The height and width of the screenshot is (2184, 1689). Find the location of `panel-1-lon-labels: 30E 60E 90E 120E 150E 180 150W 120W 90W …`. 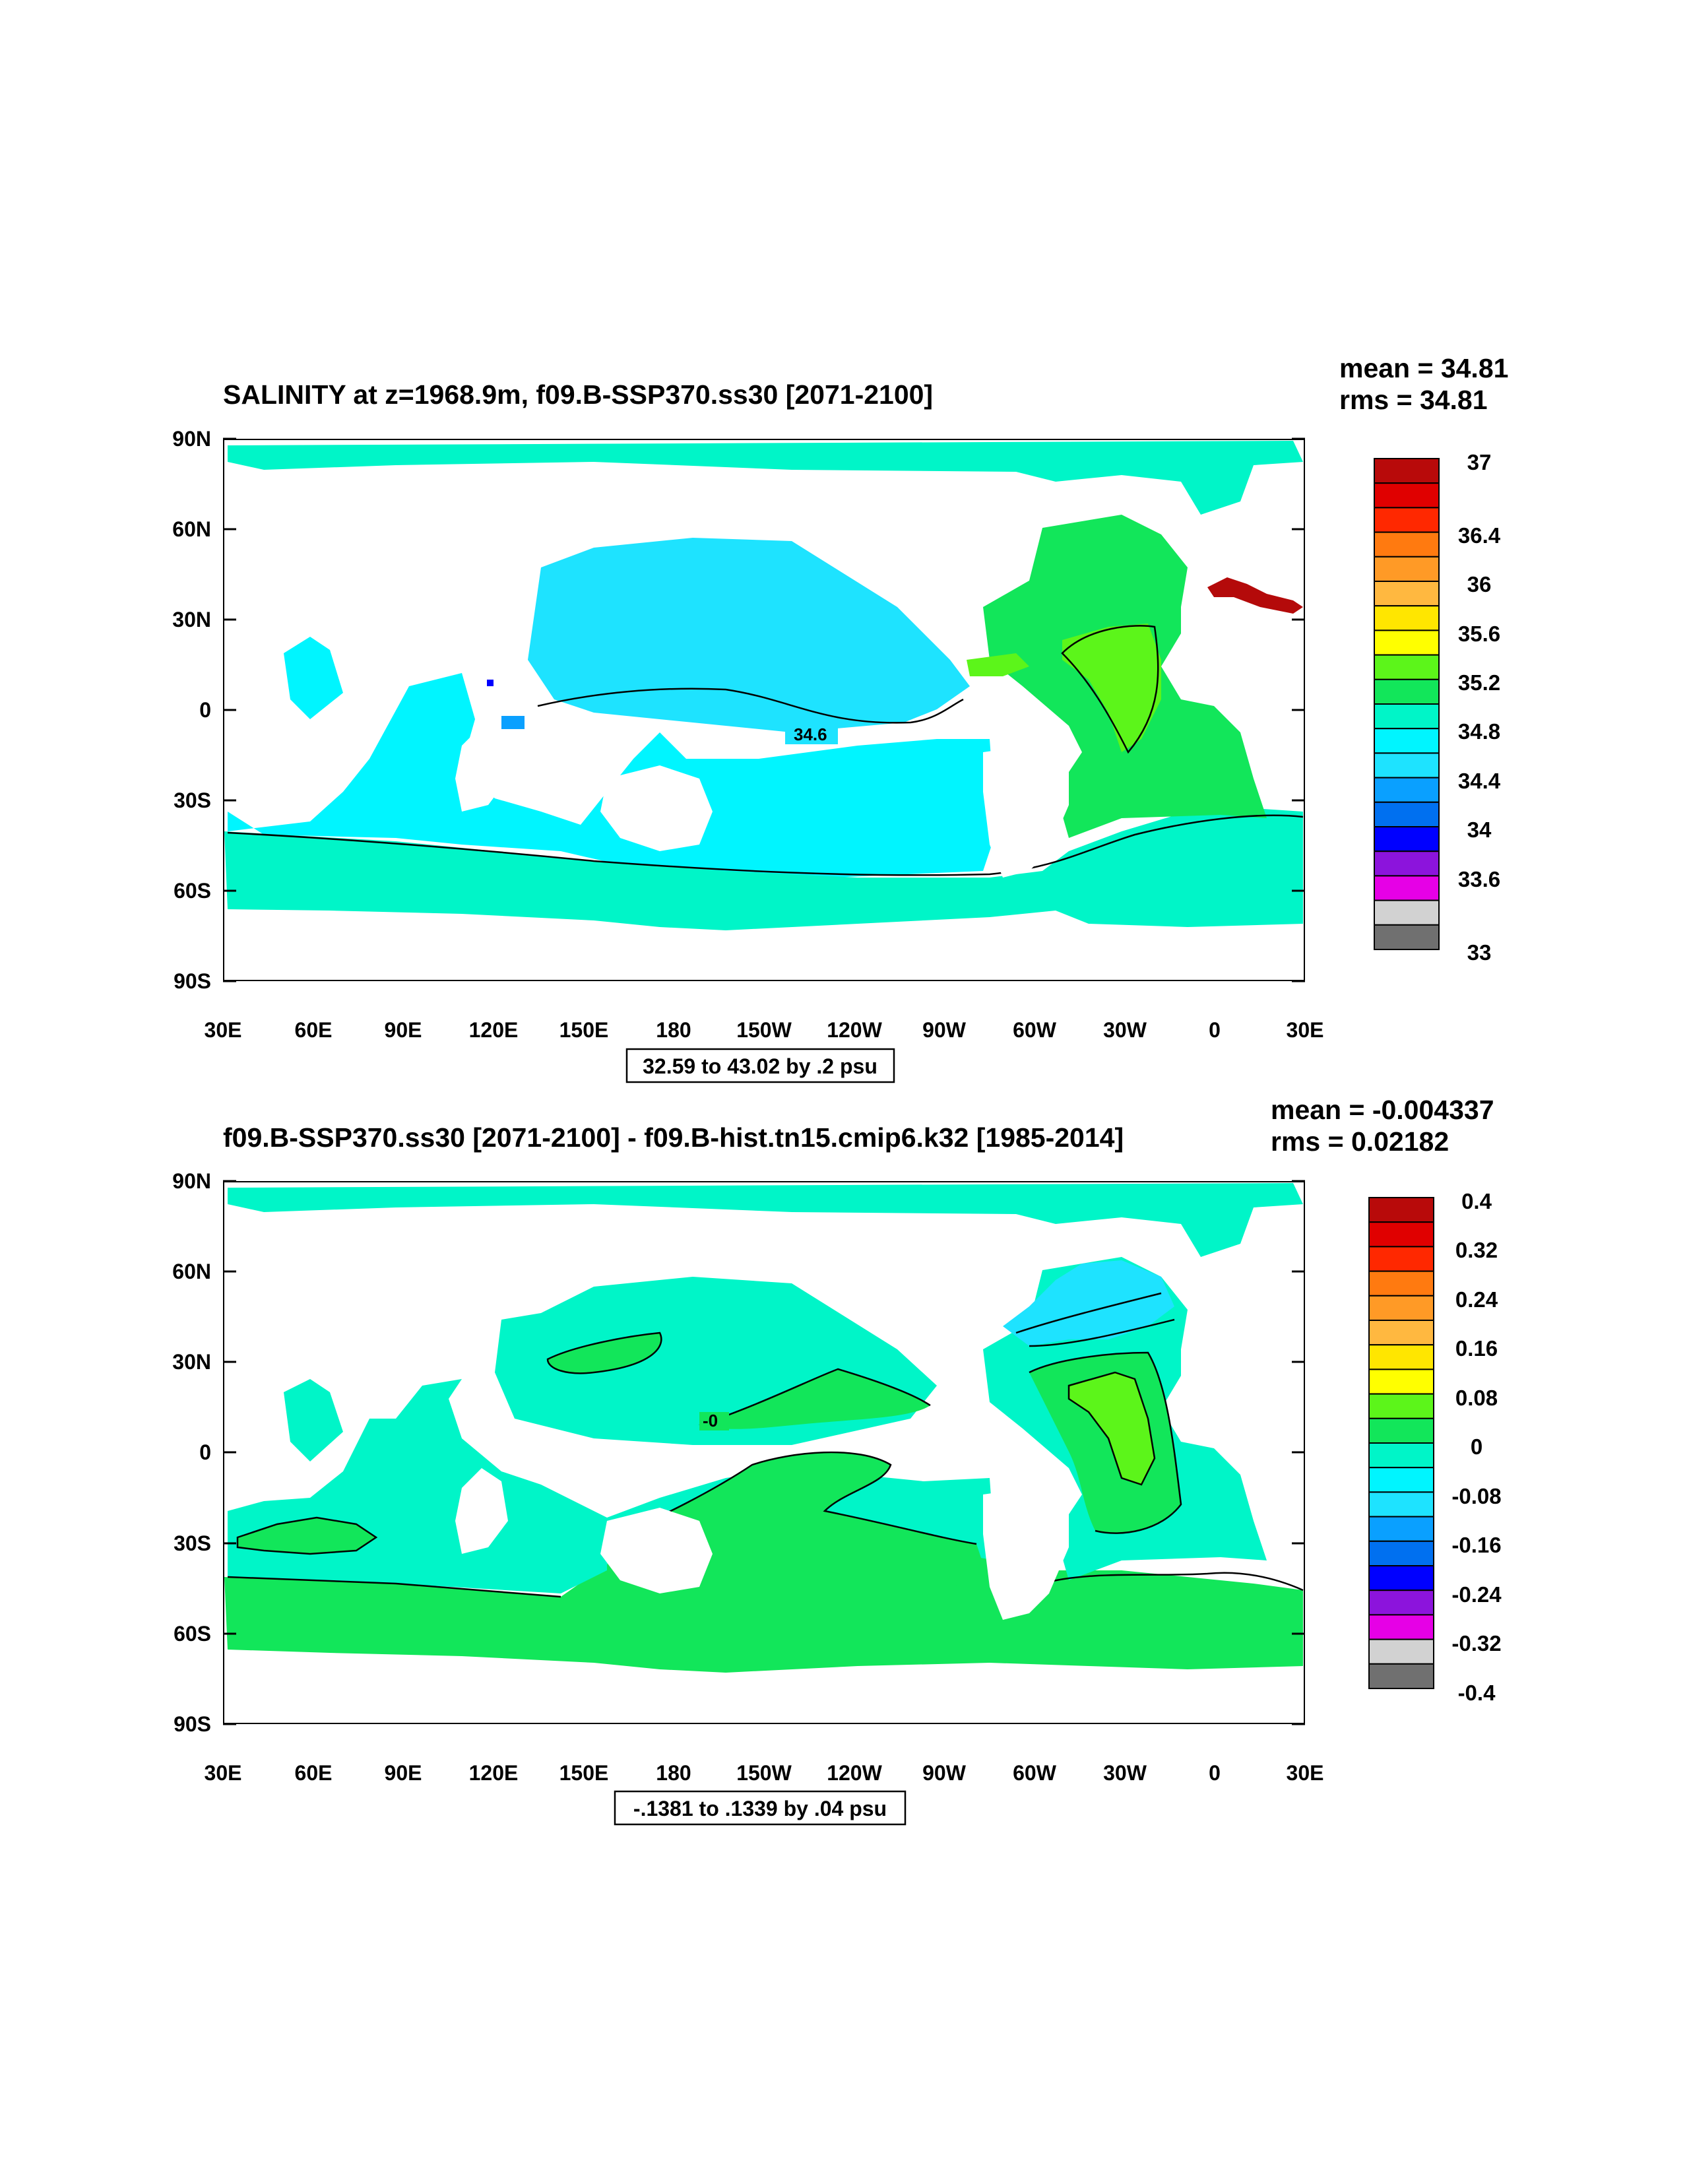

panel-1-lon-labels: 30E 60E 90E 120E 150E 180 150W 120W 90W … is located at coordinates (764, 1030).